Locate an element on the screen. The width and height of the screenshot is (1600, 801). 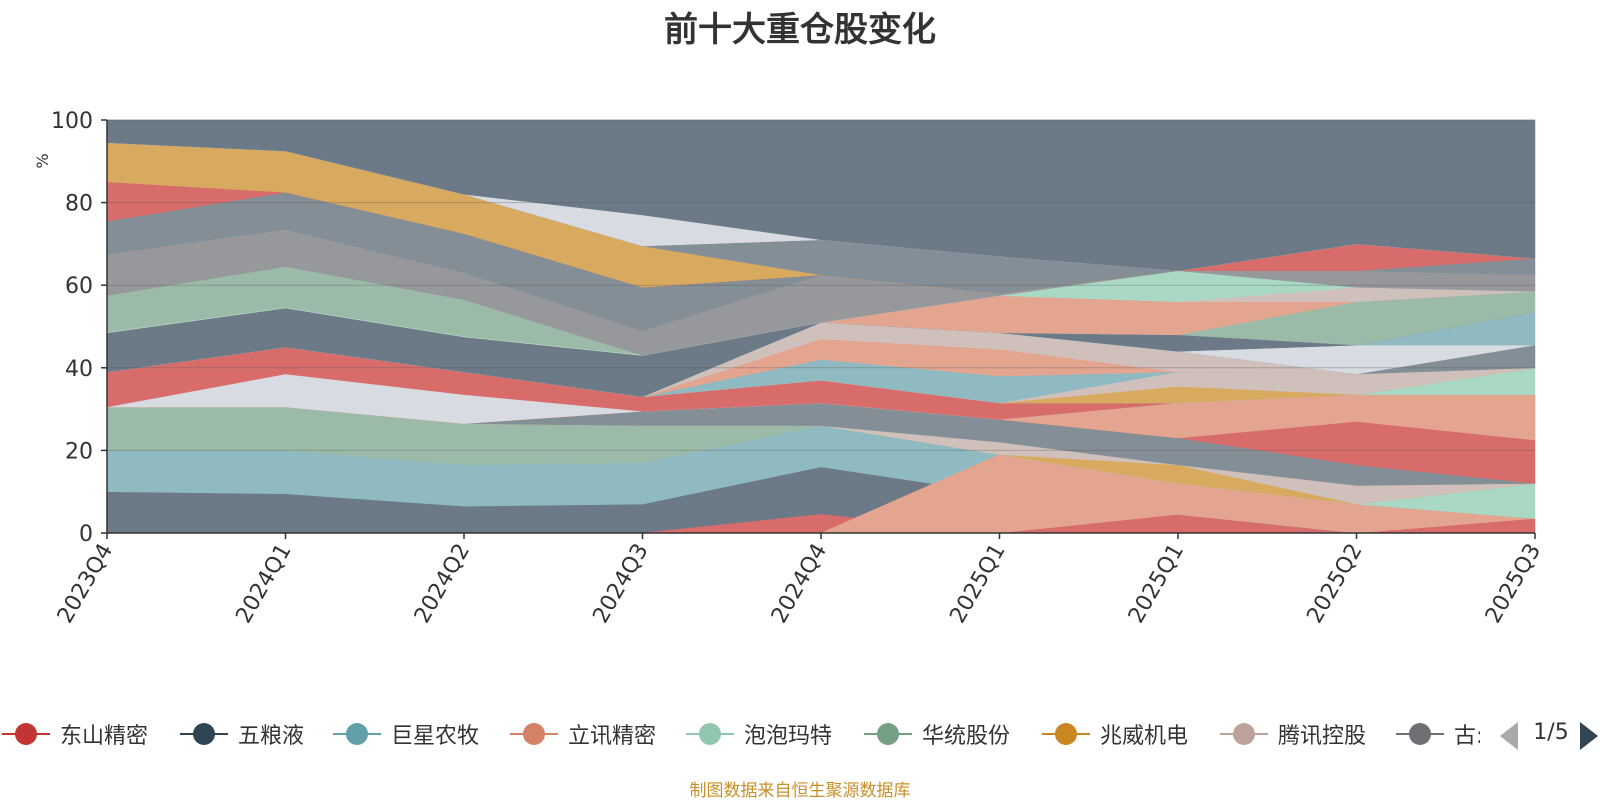
legend-label: 腾讯控股 is located at coordinates (1322, 736).